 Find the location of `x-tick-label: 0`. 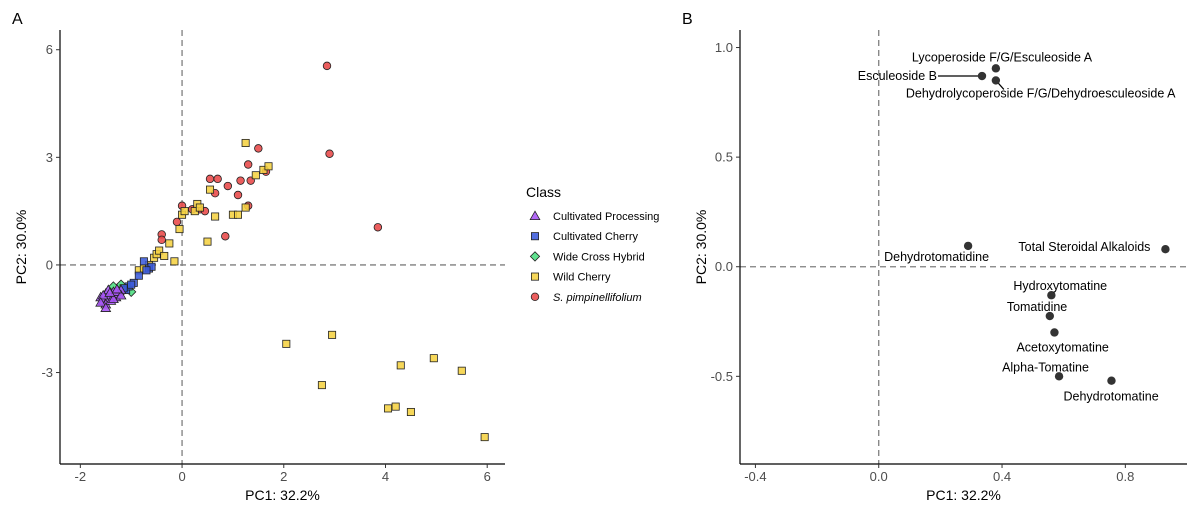

x-tick-label: 0 is located at coordinates (181, 476).